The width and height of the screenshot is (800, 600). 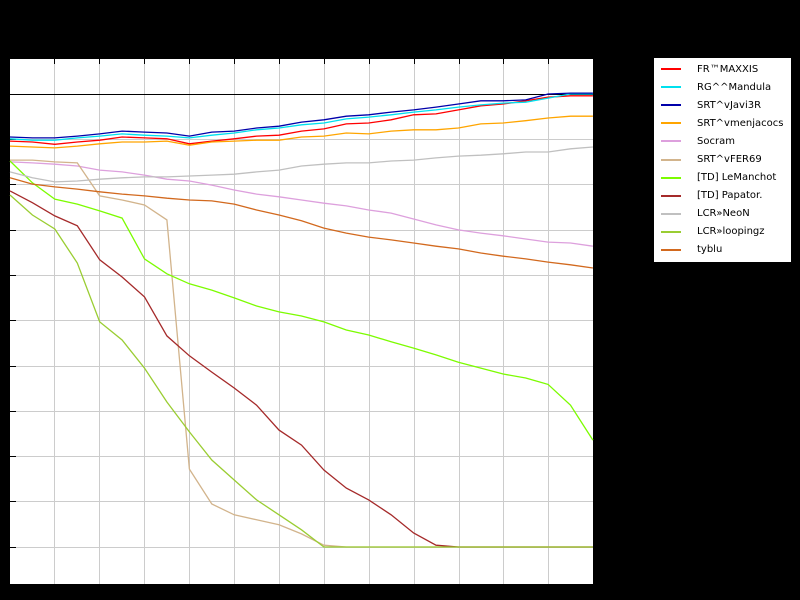 What do you see at coordinates (731, 232) in the screenshot?
I see `legend-label: LCR»loopingz` at bounding box center [731, 232].